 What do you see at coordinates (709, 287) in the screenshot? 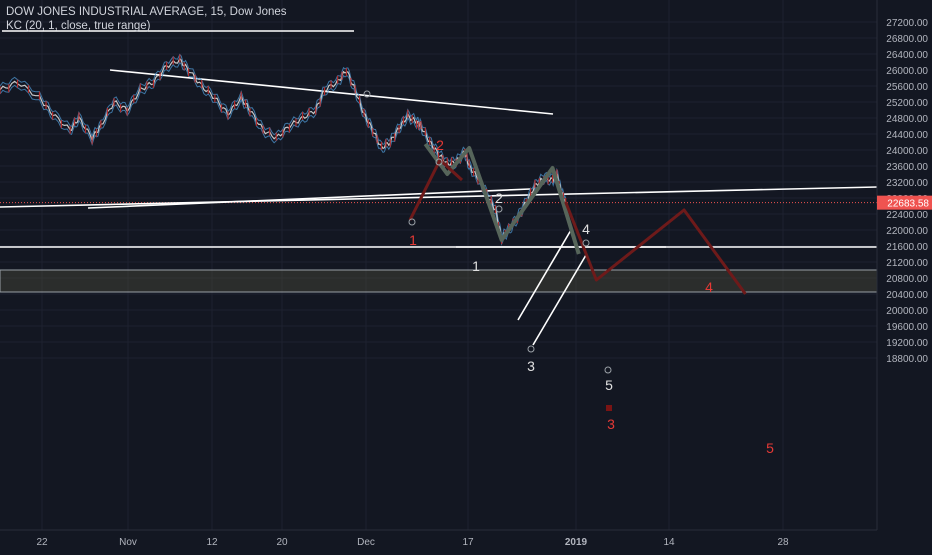
I see `wave-label-red: 4` at bounding box center [709, 287].